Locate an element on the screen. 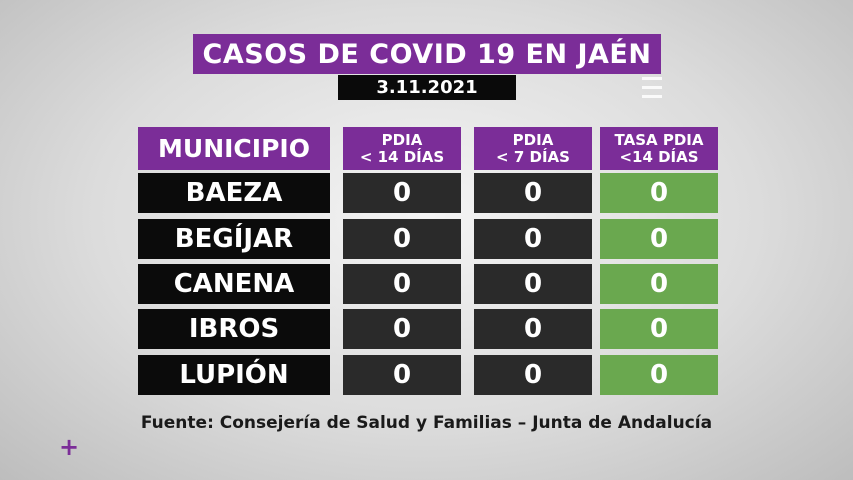 The height and width of the screenshot is (480, 853). row-municipio: LUPIÓN is located at coordinates (234, 375).